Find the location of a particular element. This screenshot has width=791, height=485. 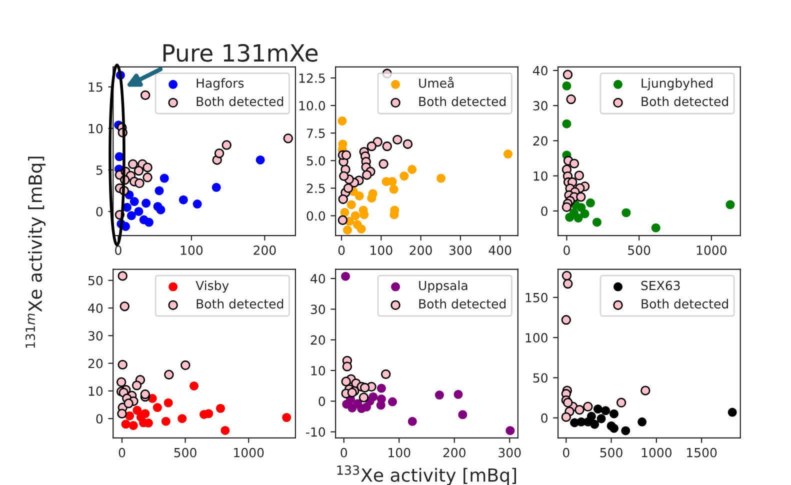

legend-label: Uppsala is located at coordinates (443, 286).